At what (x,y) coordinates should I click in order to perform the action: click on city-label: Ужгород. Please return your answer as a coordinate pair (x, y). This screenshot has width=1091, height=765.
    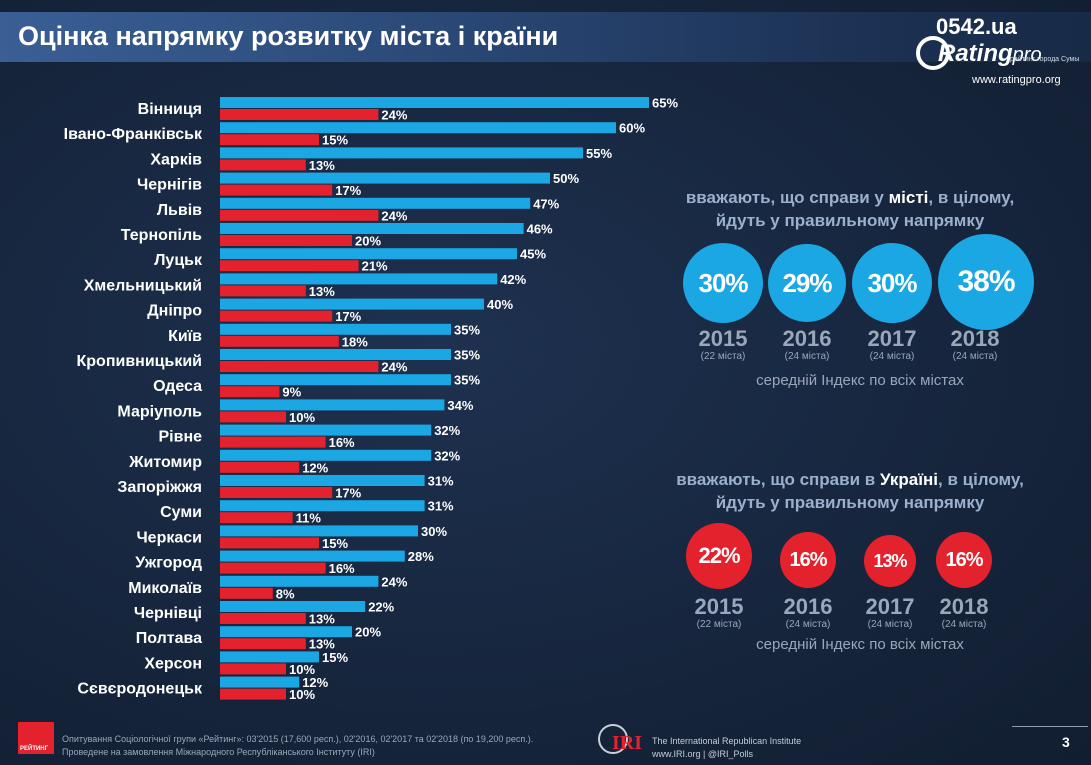
    Looking at the image, I should click on (168, 563).